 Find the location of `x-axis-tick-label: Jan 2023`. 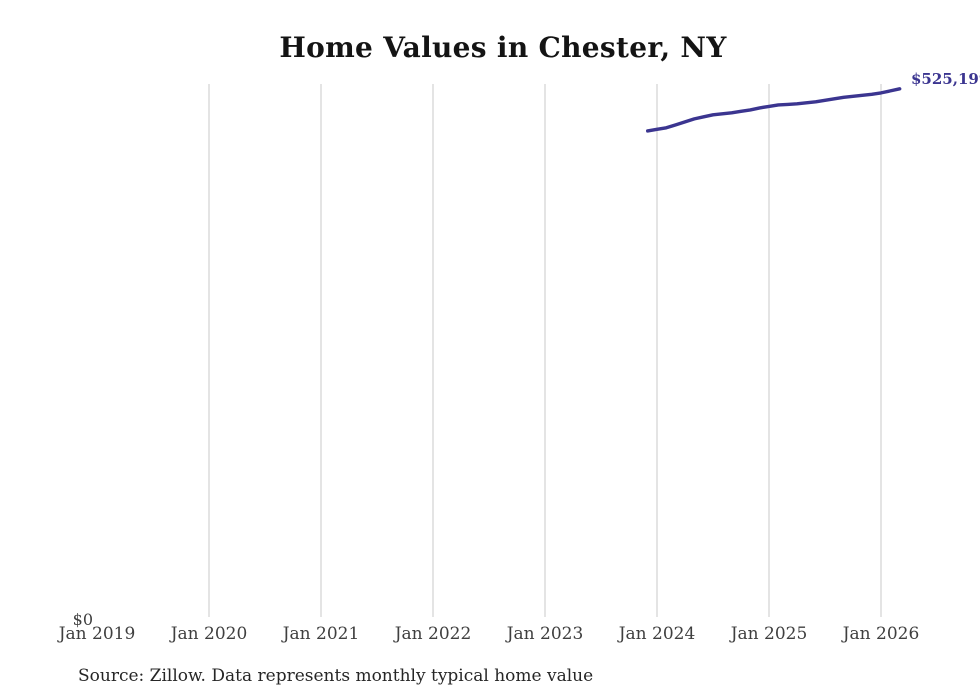

x-axis-tick-label: Jan 2023 is located at coordinates (545, 634).